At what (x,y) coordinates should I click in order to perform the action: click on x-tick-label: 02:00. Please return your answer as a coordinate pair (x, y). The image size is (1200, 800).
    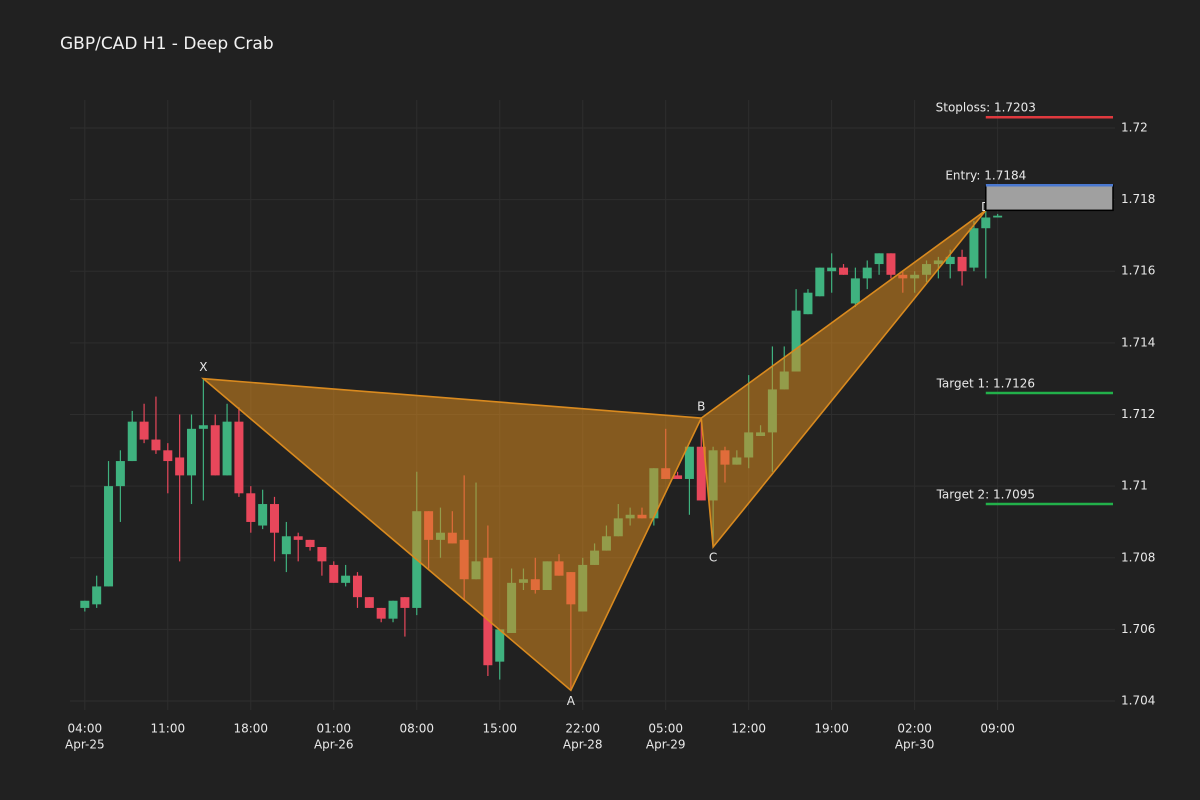
    Looking at the image, I should click on (914, 729).